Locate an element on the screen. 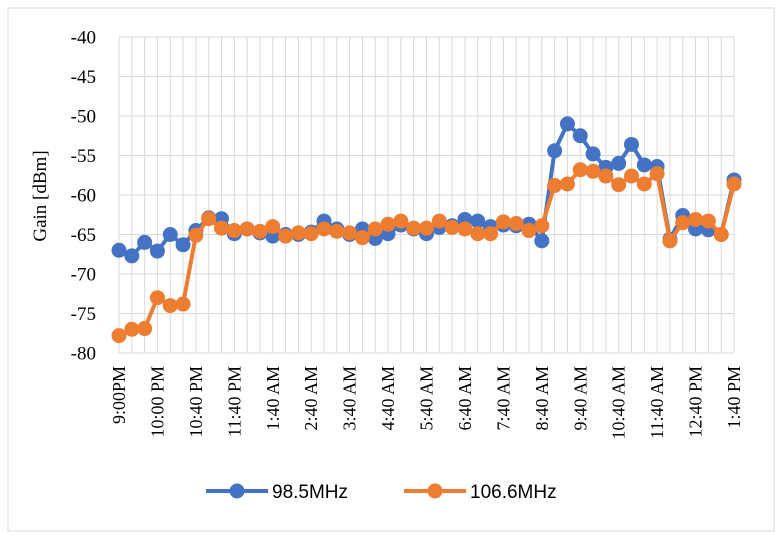 The height and width of the screenshot is (539, 782). legend-item: 106.6MHz is located at coordinates (480, 492).